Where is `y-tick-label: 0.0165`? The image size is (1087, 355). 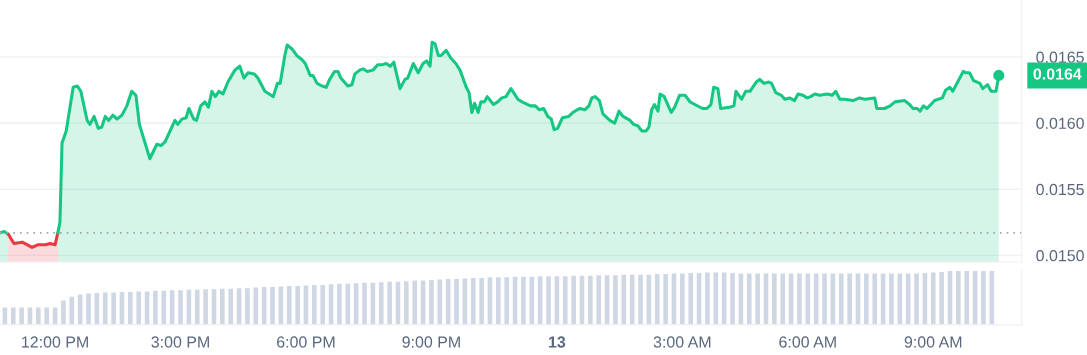 y-tick-label: 0.0165 is located at coordinates (1060, 57).